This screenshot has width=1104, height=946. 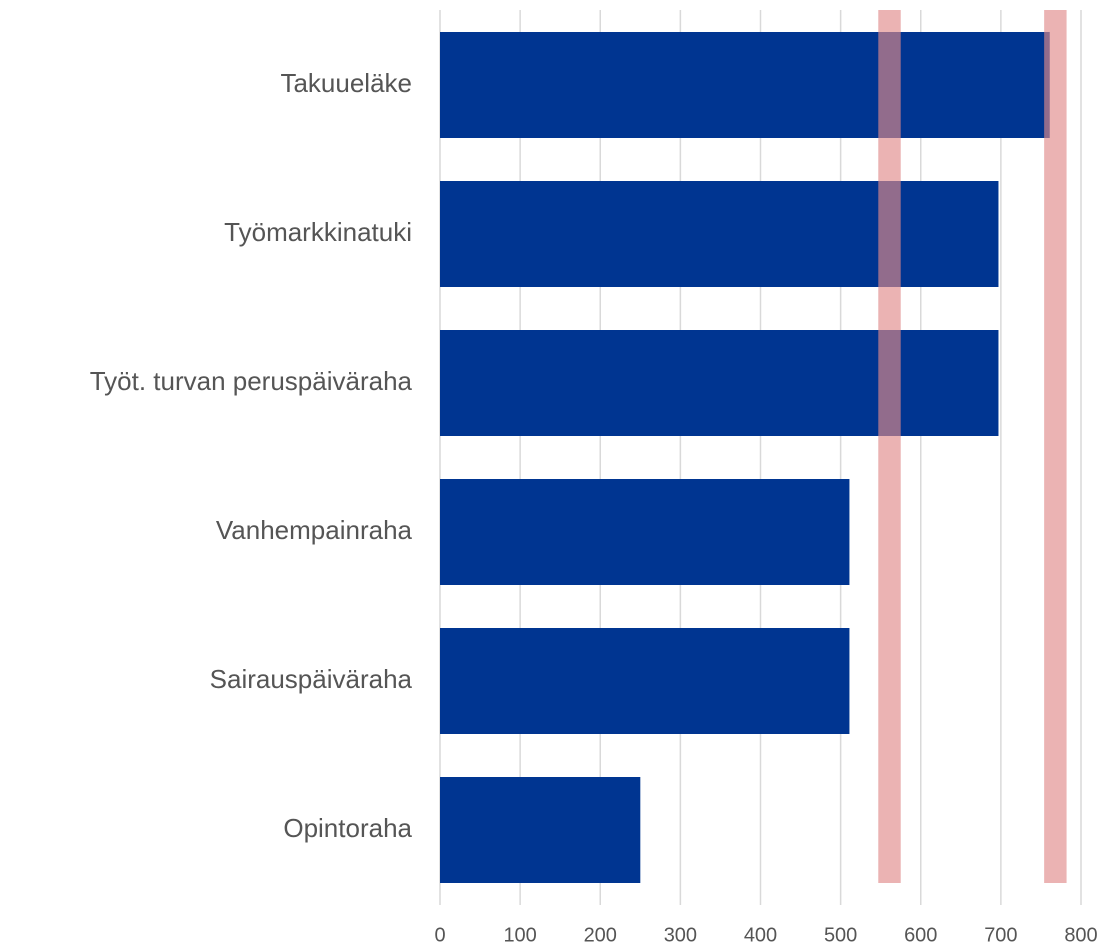 What do you see at coordinates (760, 935) in the screenshot?
I see `x-tick-label: 400` at bounding box center [760, 935].